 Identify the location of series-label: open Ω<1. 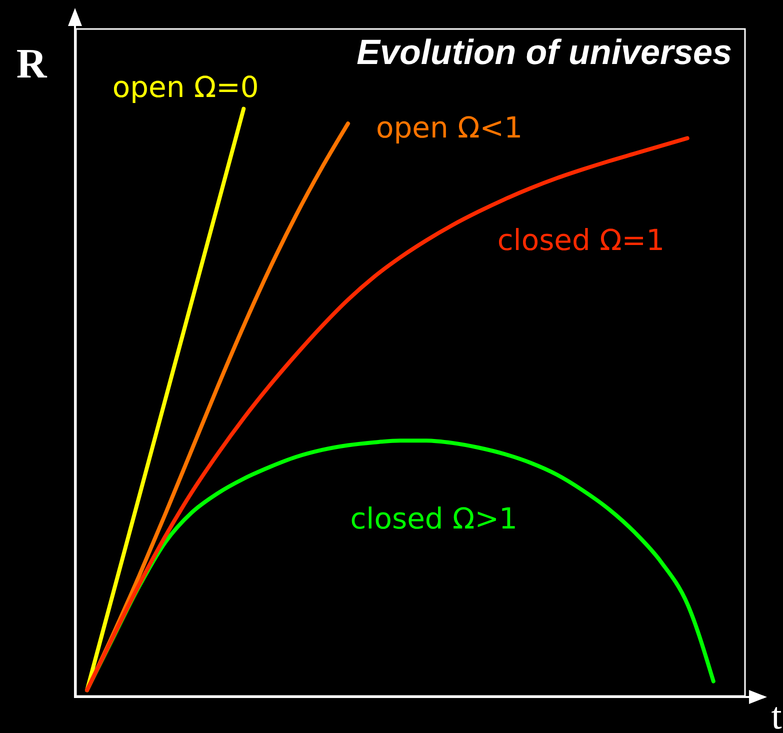
(449, 127).